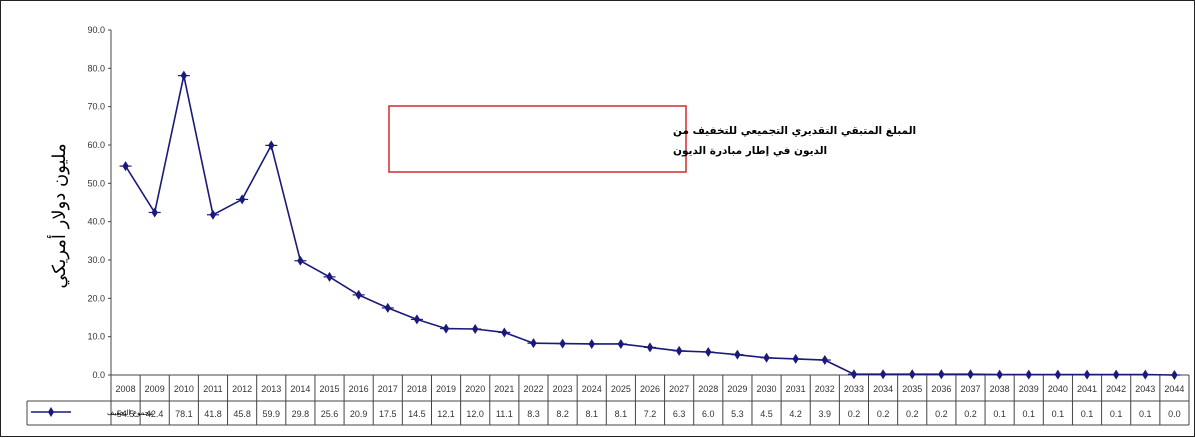 Image resolution: width=1195 pixels, height=438 pixels. What do you see at coordinates (767, 389) in the screenshot?
I see `x-tick-label: 2030` at bounding box center [767, 389].